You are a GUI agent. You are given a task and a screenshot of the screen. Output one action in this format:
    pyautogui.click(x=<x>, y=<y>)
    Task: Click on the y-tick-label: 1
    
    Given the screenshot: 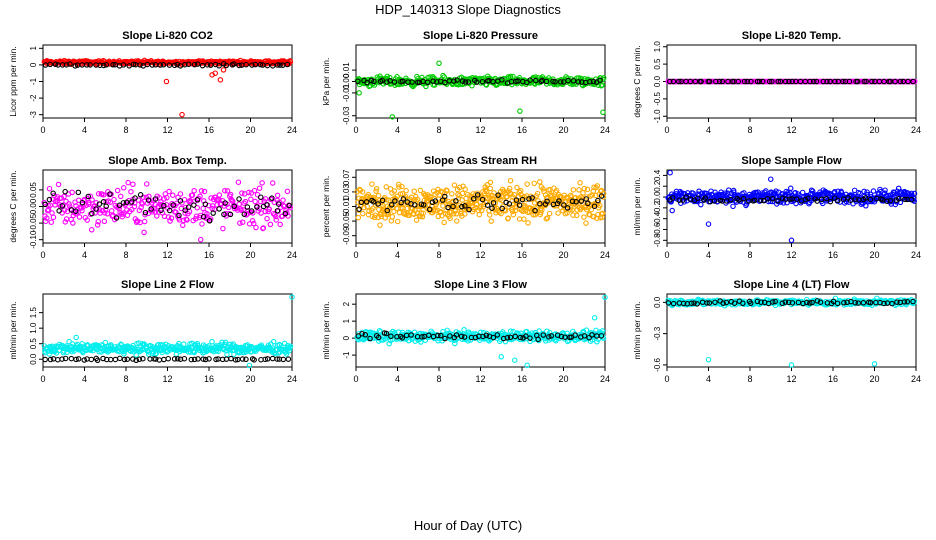 What is the action you would take?
    pyautogui.click(x=346, y=320)
    